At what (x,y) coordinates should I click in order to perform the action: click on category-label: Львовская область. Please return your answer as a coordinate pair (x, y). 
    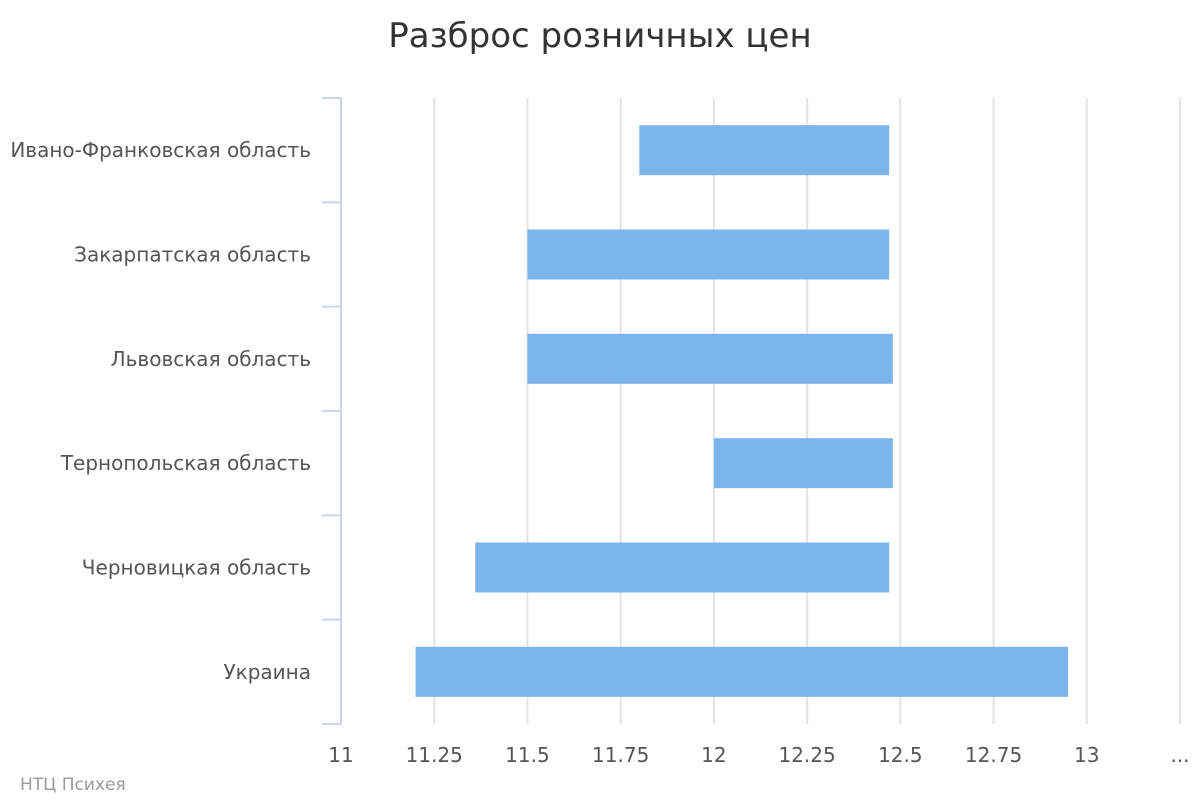
    Looking at the image, I should click on (211, 359).